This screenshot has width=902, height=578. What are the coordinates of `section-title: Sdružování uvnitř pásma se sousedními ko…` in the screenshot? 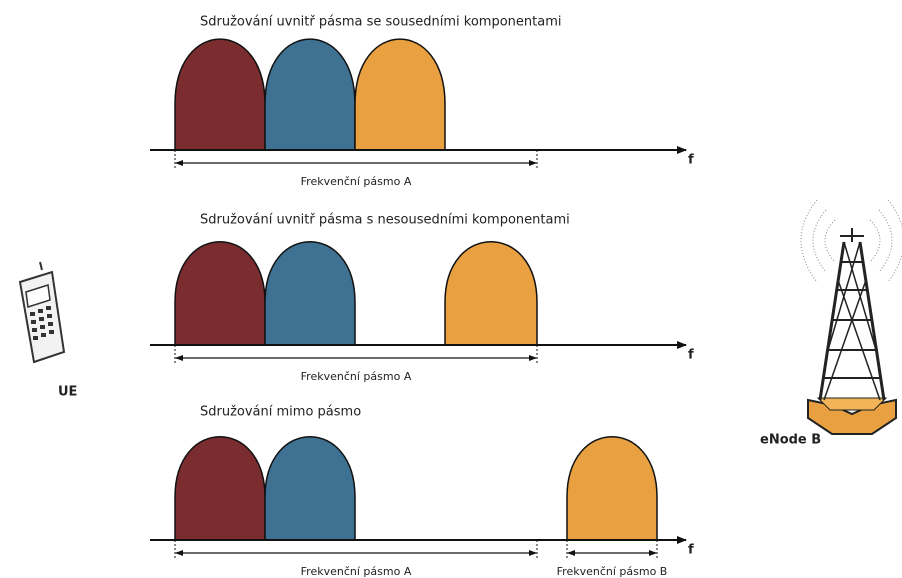 It's located at (380, 22).